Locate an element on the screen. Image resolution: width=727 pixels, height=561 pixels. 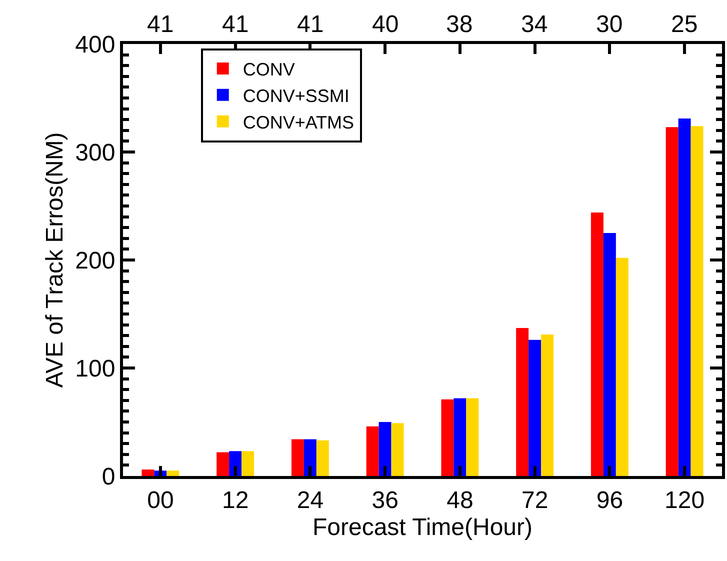
annotation: 25 is located at coordinates (684, 24).